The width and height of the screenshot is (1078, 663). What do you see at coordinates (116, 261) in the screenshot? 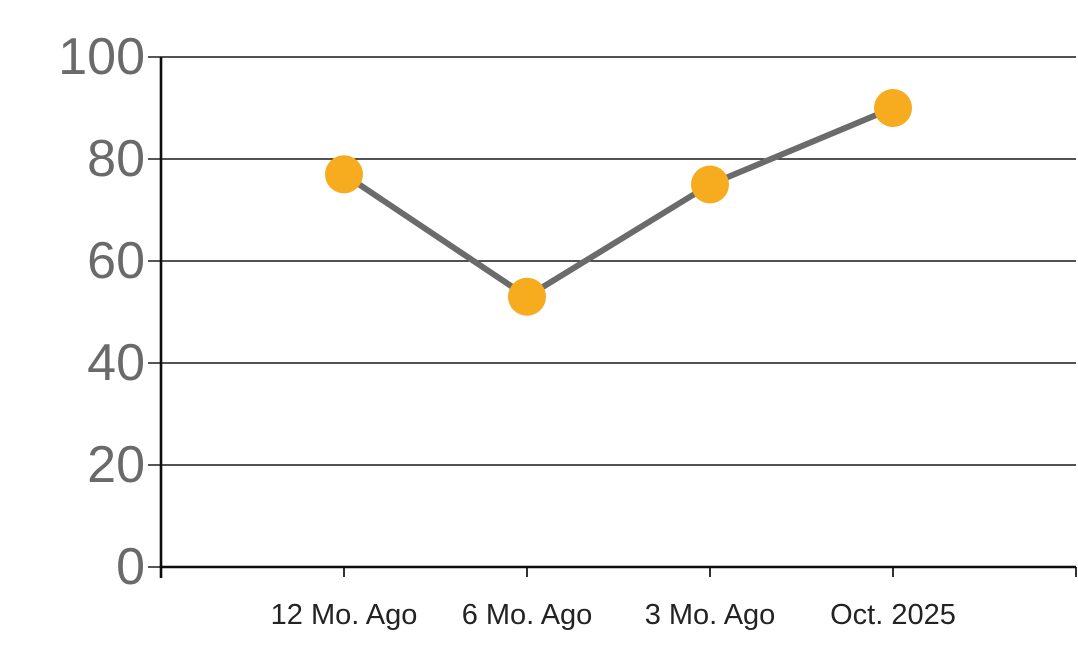
I see `y-tick-label: 60` at bounding box center [116, 261].